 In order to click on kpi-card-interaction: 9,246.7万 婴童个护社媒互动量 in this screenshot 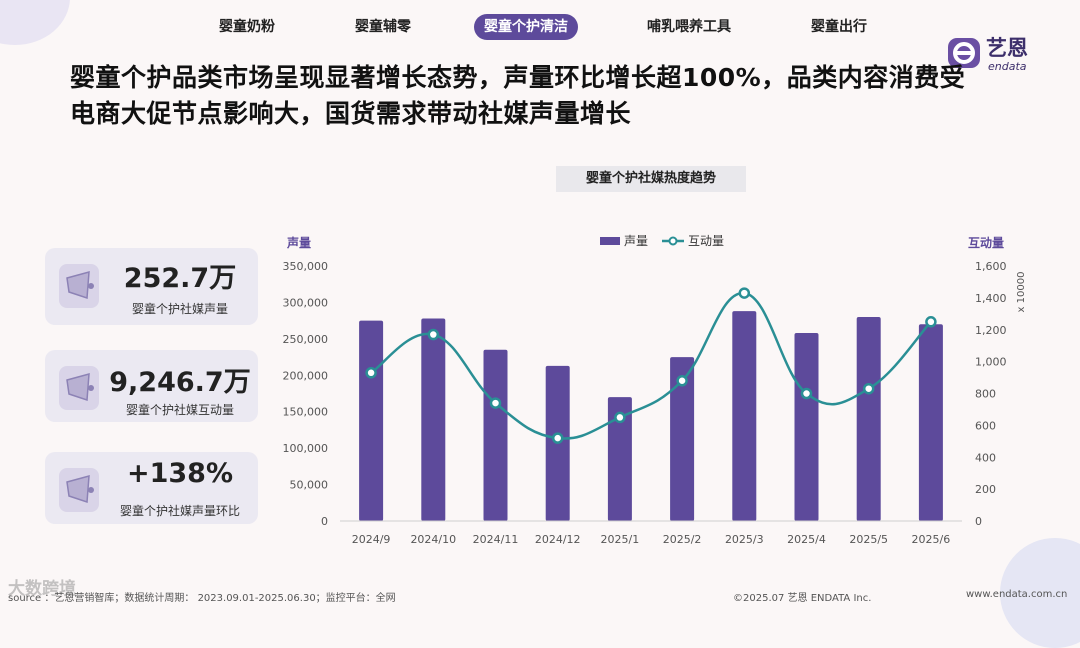, I will do `click(151, 386)`.